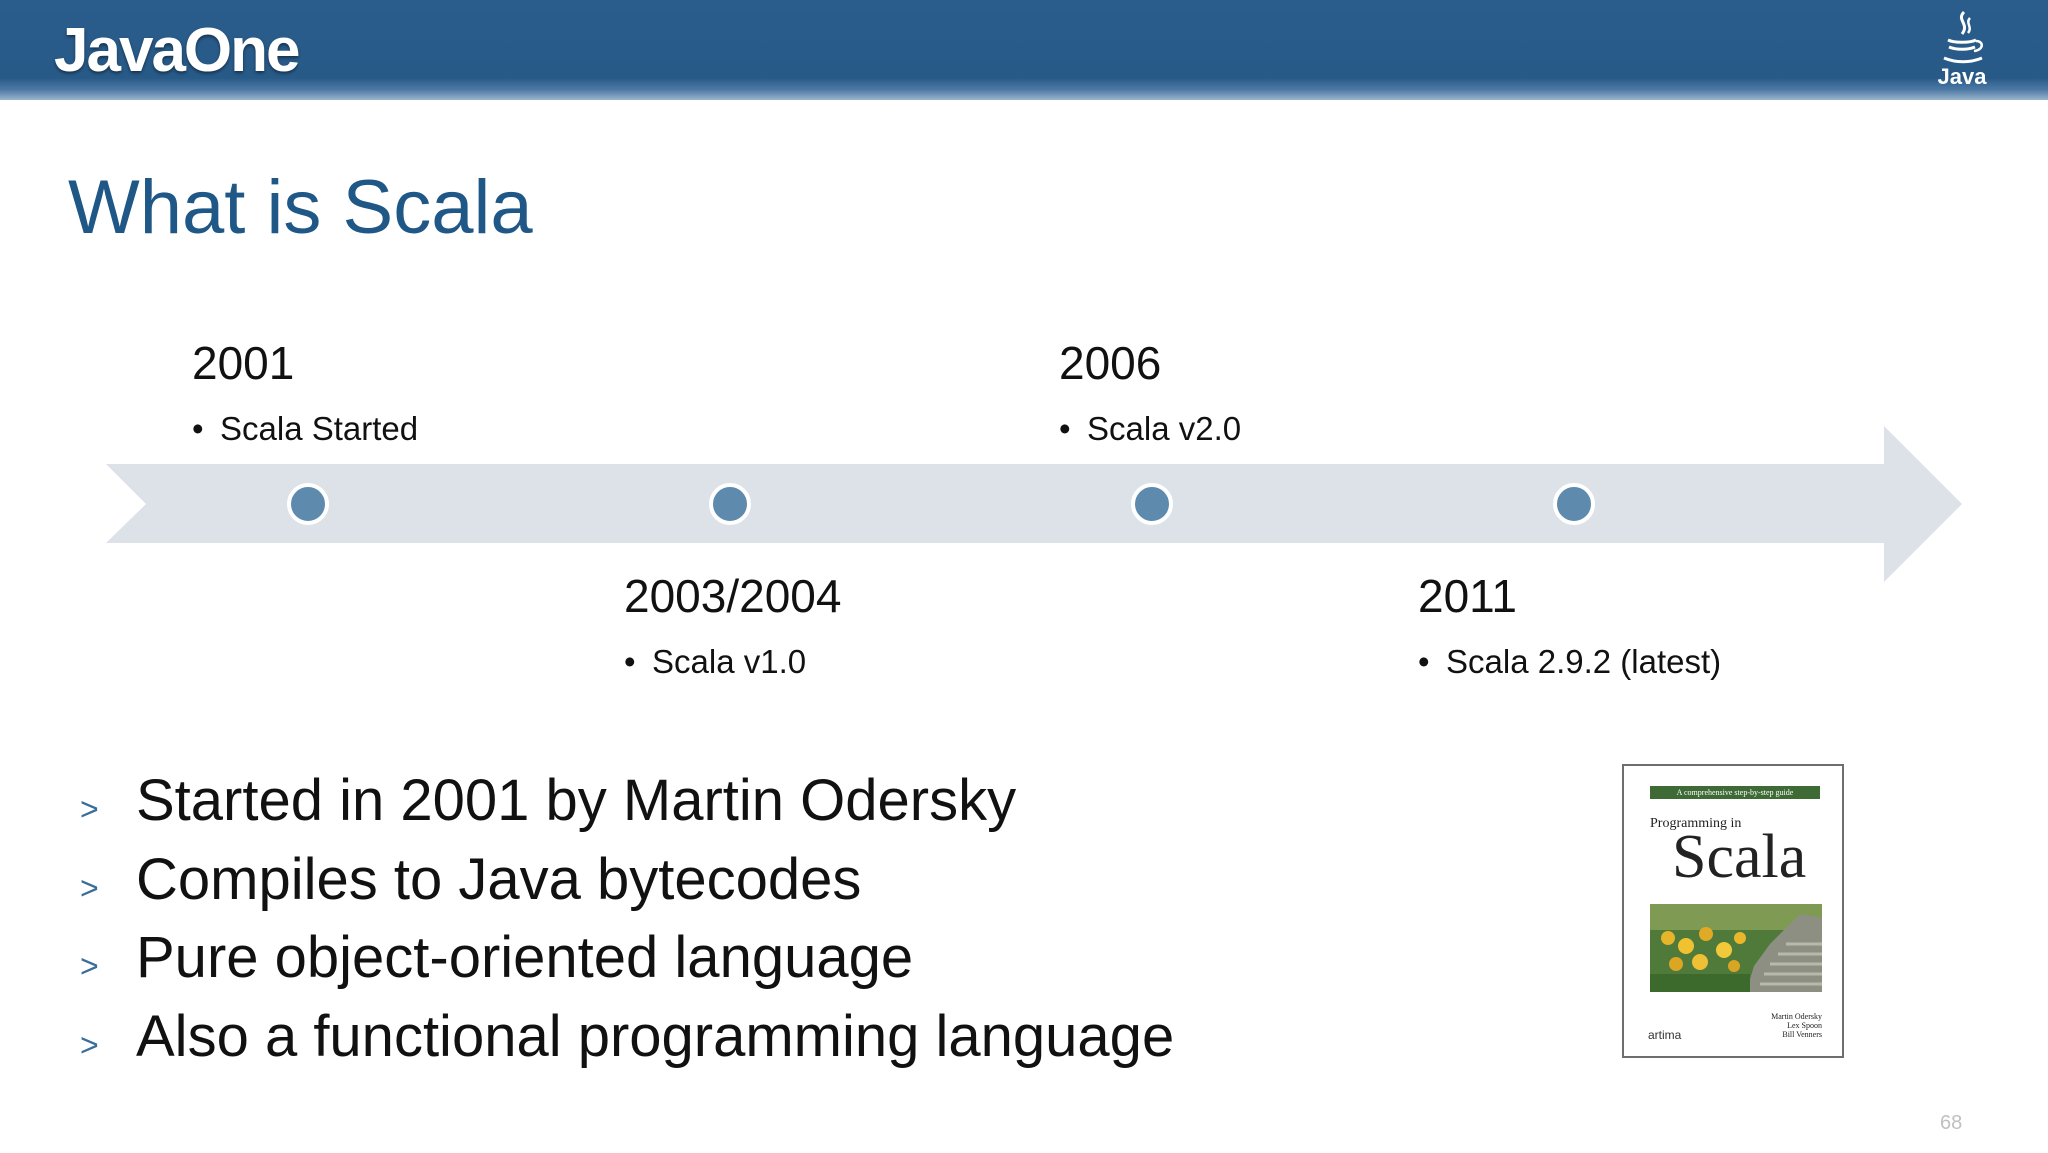 The image size is (2048, 1153). I want to click on book-authors: Martin Odersky Lex Spoon Bill Venners, so click(1783, 1025).